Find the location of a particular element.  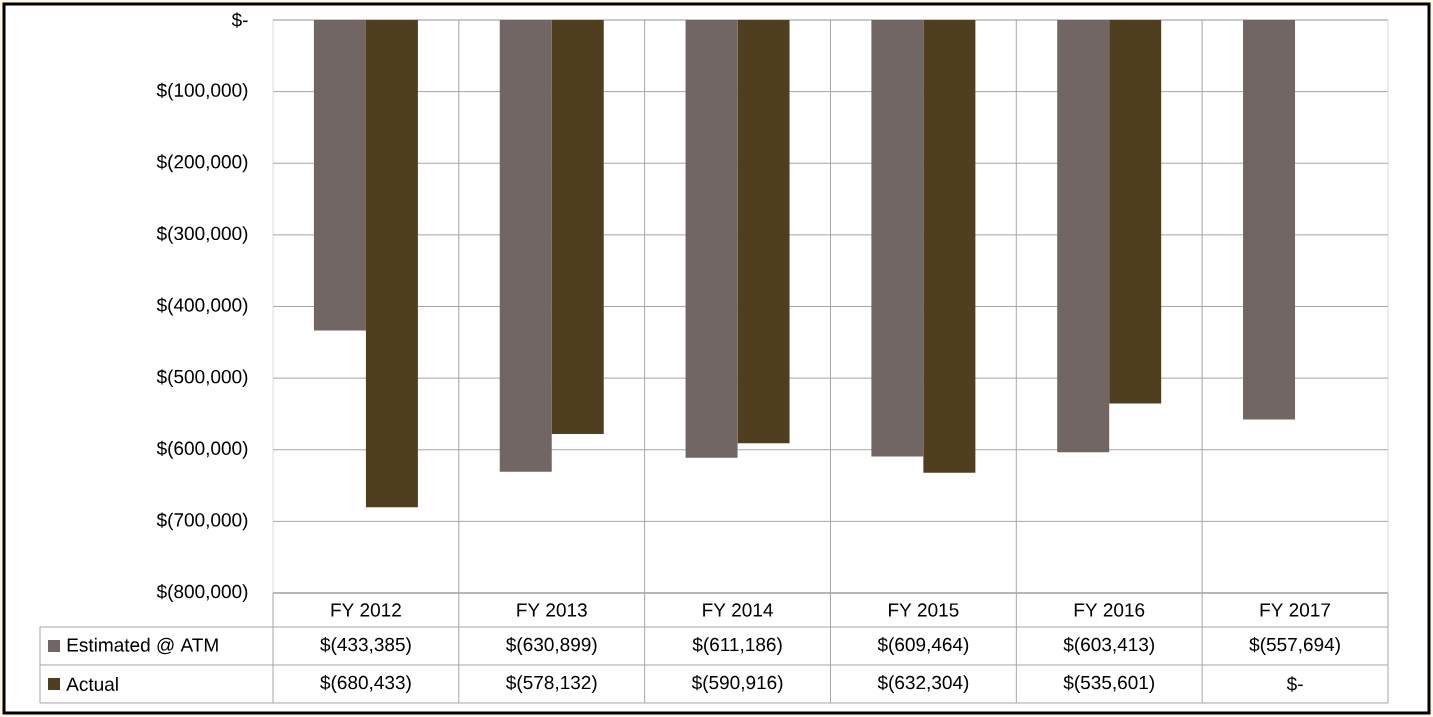

data-label: $(557,694) is located at coordinates (1294, 646).